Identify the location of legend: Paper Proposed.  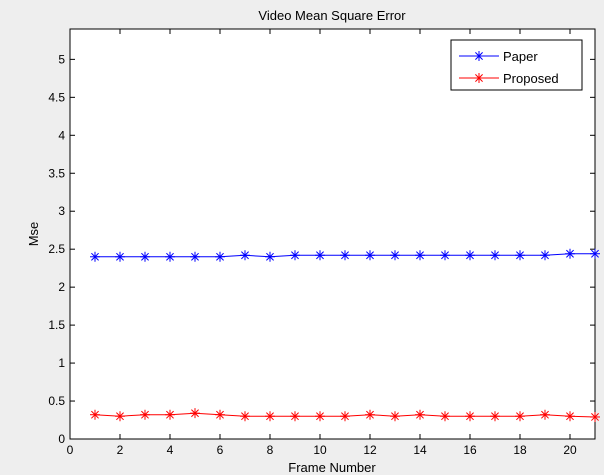
(516, 65).